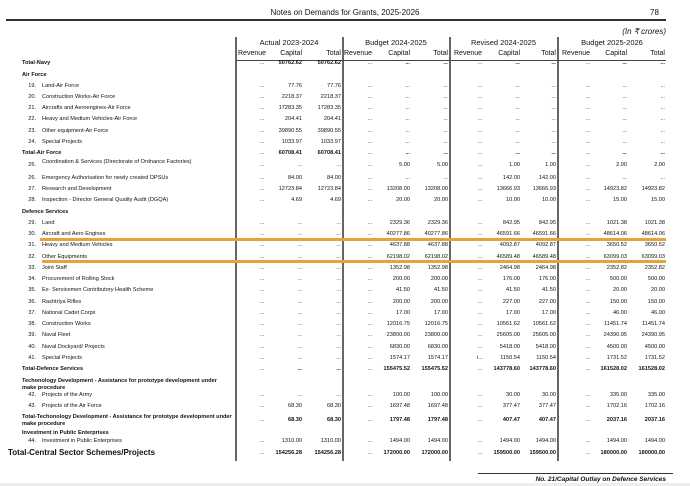  I want to click on total-cell: 150.00, so click(656, 302).